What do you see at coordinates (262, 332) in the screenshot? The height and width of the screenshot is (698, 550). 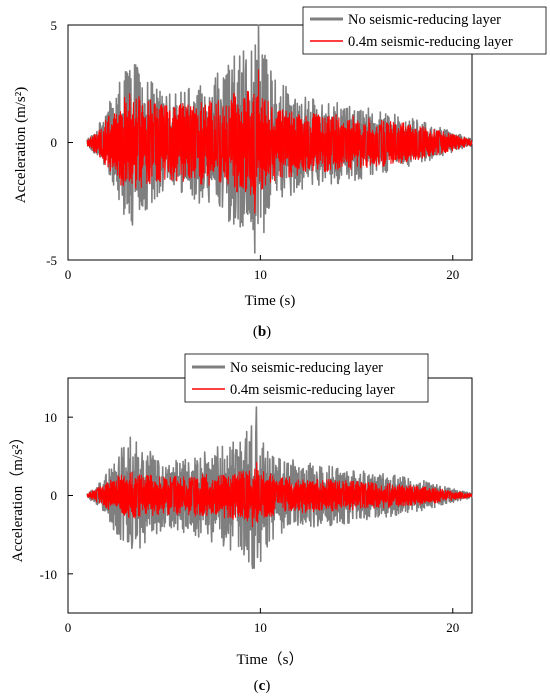 I see `panel-caption: (b)` at bounding box center [262, 332].